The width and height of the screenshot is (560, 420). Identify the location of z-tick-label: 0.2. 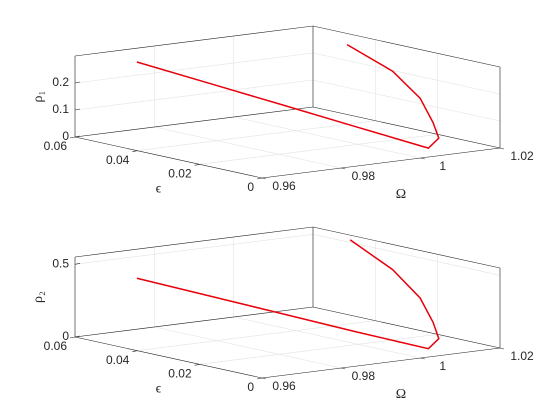
(60, 82).